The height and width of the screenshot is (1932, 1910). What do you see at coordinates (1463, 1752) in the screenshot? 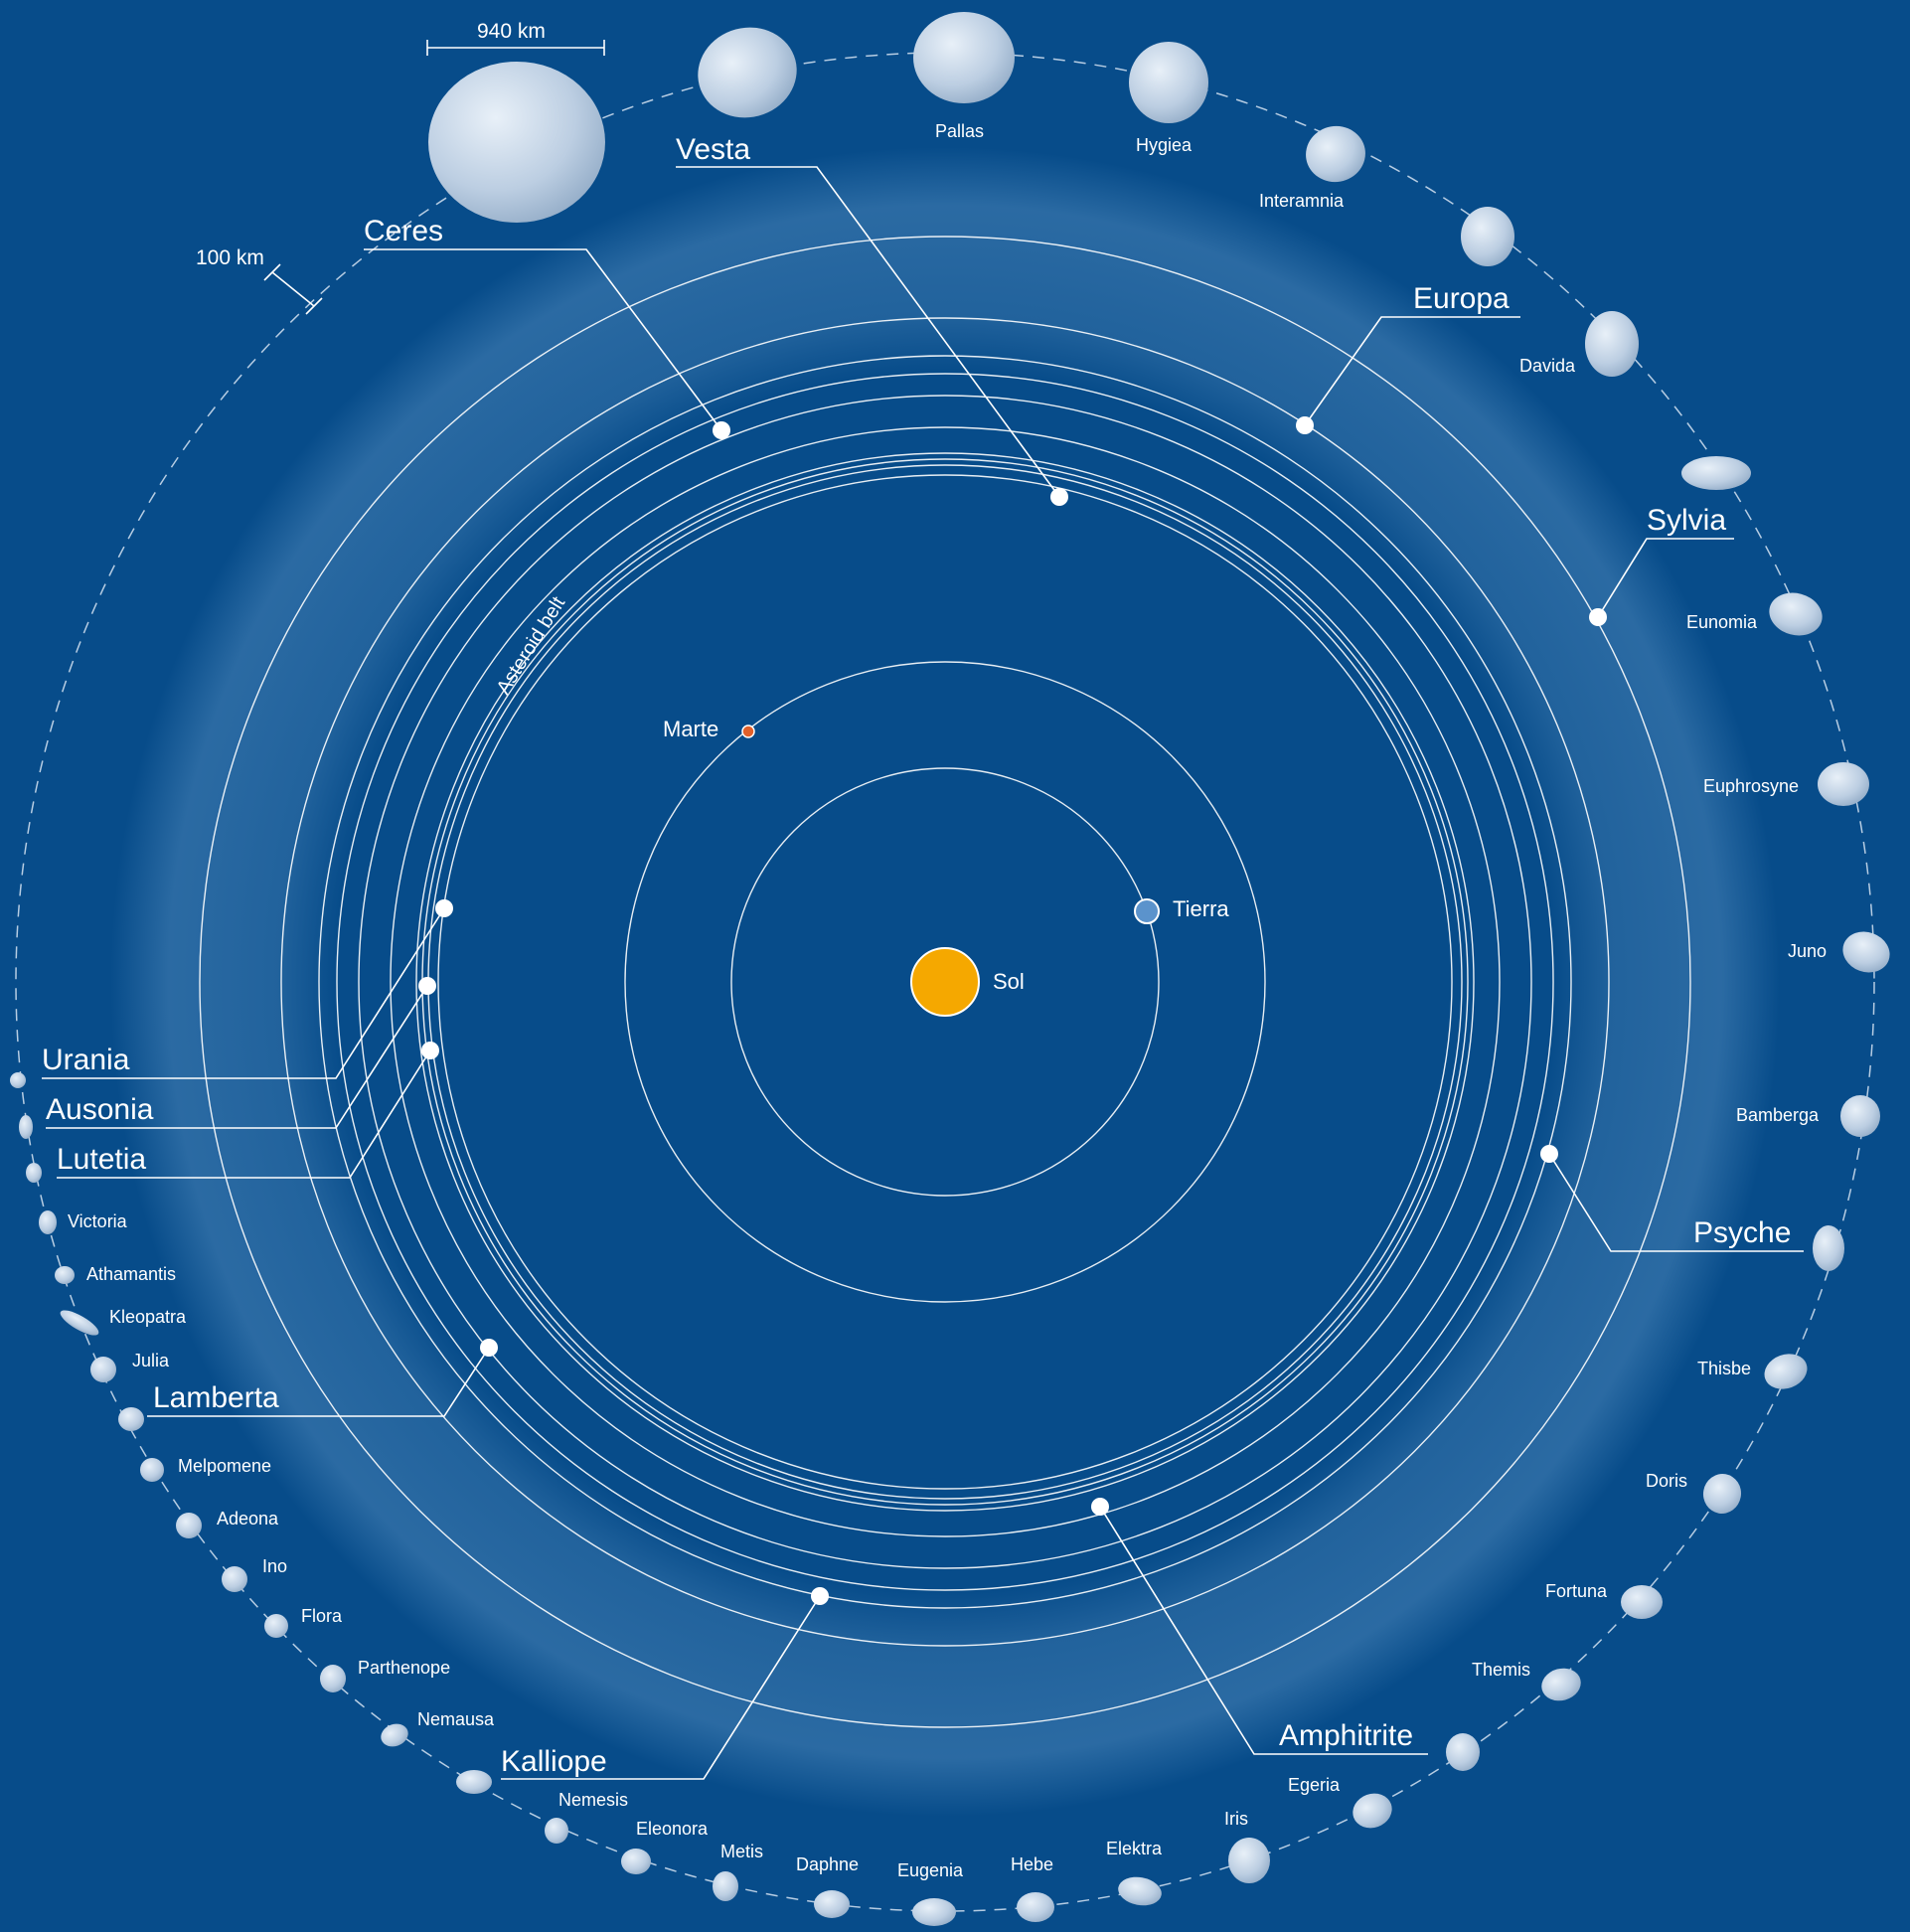
I see `asteroid-shape-amphitrite-rock` at bounding box center [1463, 1752].